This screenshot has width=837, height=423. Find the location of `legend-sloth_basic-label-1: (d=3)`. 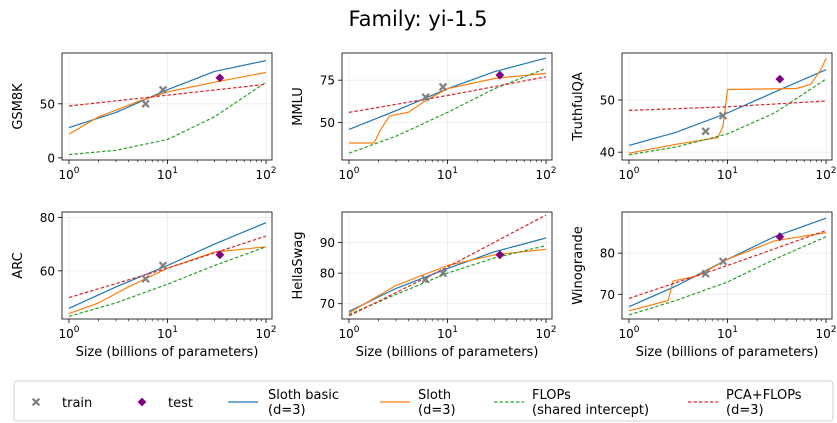

legend-sloth_basic-label-1: (d=3) is located at coordinates (287, 410).